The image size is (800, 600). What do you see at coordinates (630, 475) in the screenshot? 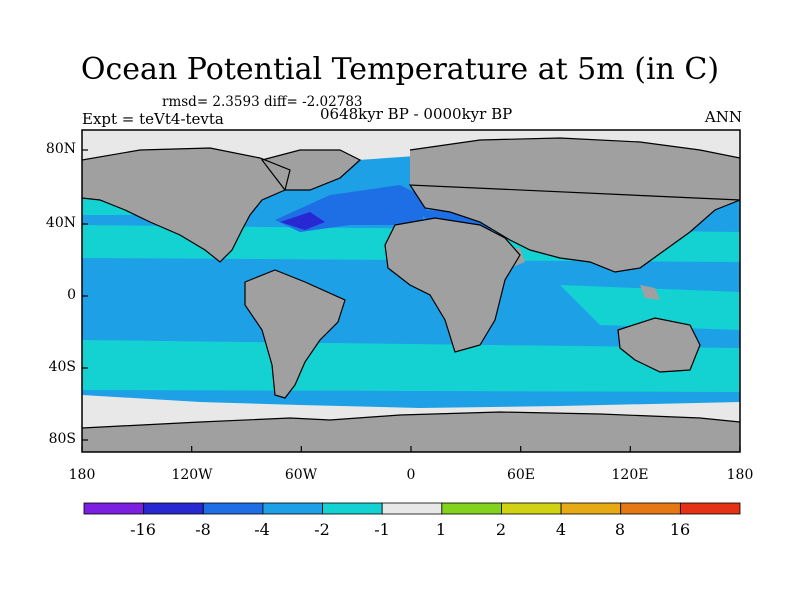
I see `x-tick-120e: 120E` at bounding box center [630, 475].